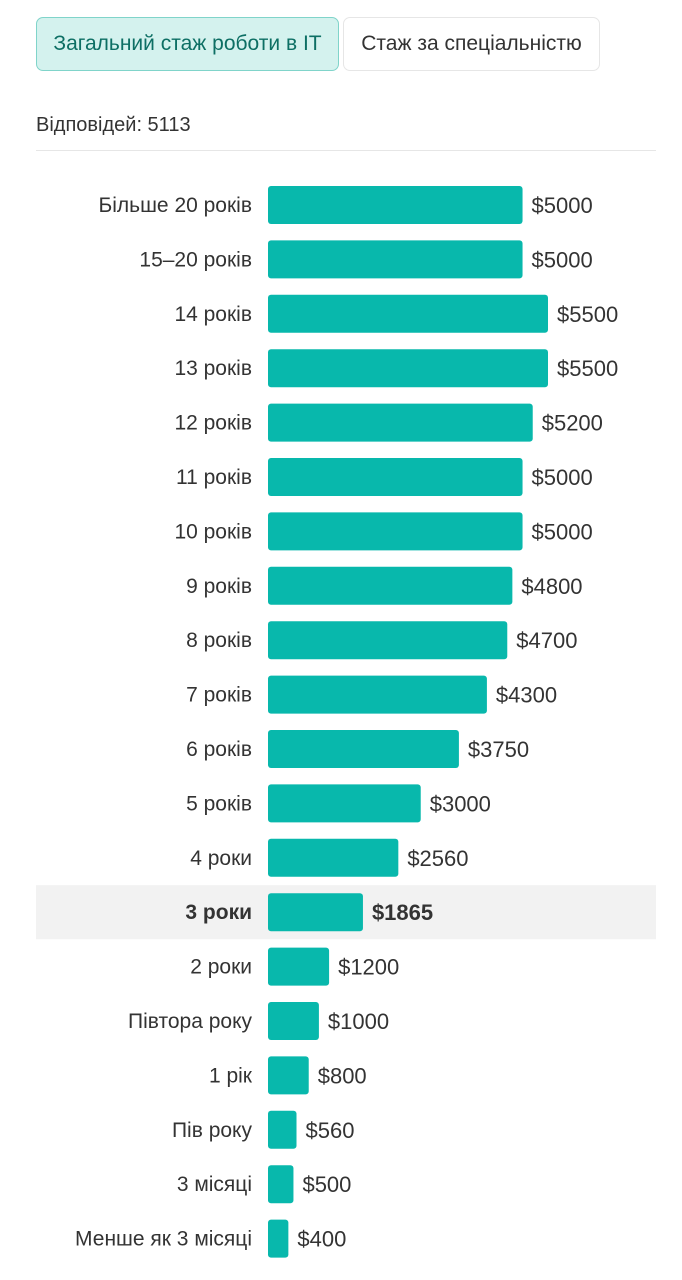  What do you see at coordinates (214, 477) in the screenshot?
I see `category-label: 11 років` at bounding box center [214, 477].